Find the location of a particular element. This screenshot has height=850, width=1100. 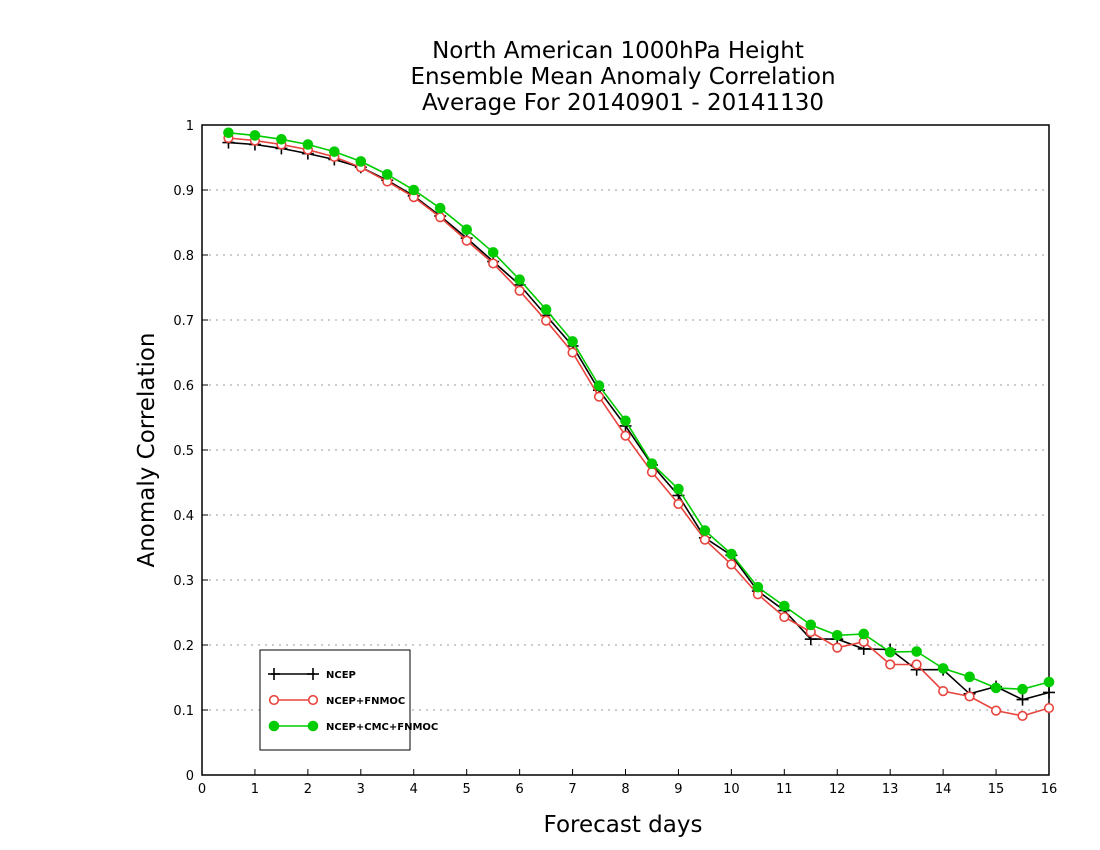

x-tick-label: 11 is located at coordinates (784, 789).